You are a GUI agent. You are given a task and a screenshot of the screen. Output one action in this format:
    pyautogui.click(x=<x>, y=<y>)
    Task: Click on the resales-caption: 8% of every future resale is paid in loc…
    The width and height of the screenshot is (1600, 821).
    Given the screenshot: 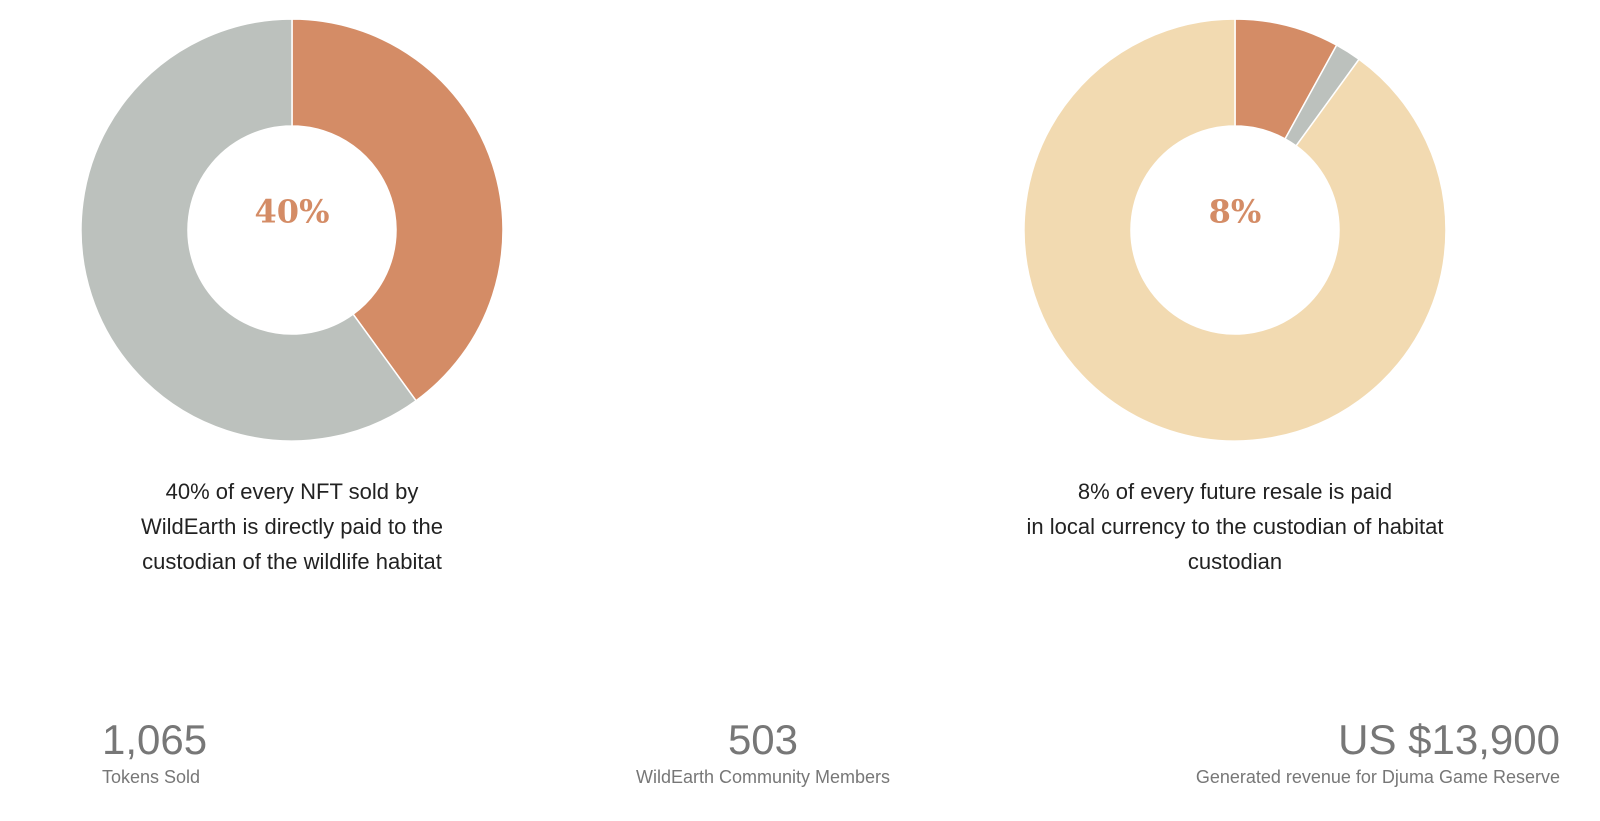 What is the action you would take?
    pyautogui.click(x=1235, y=526)
    